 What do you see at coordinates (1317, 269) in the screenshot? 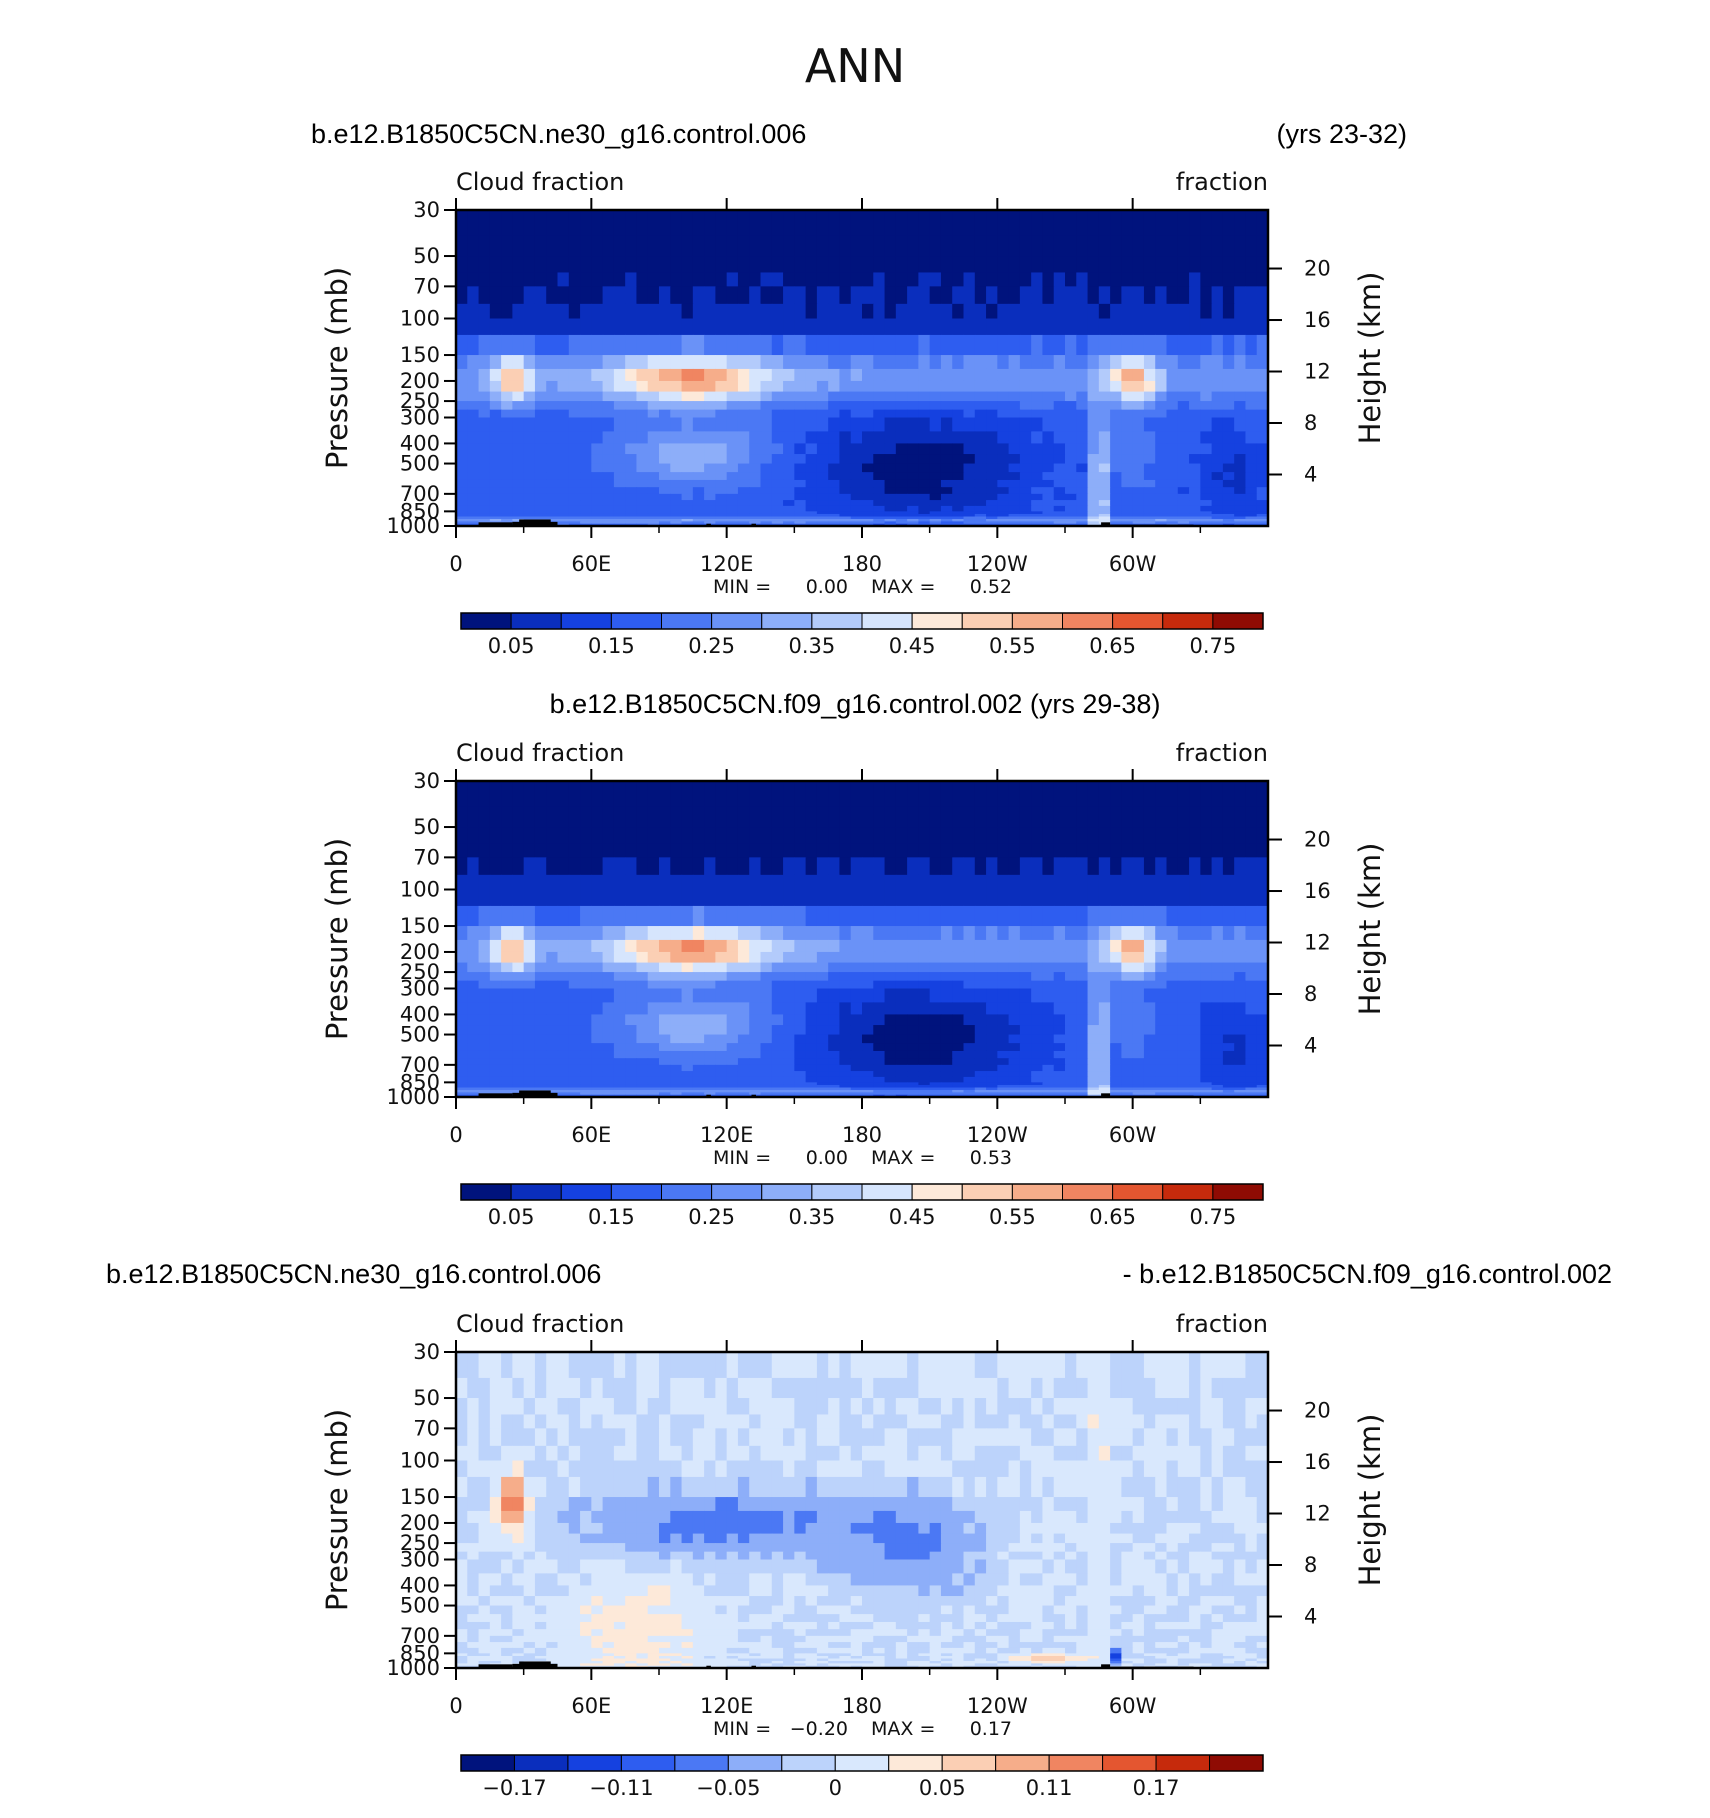
I see `y-right-tick-label: 20` at bounding box center [1317, 269].